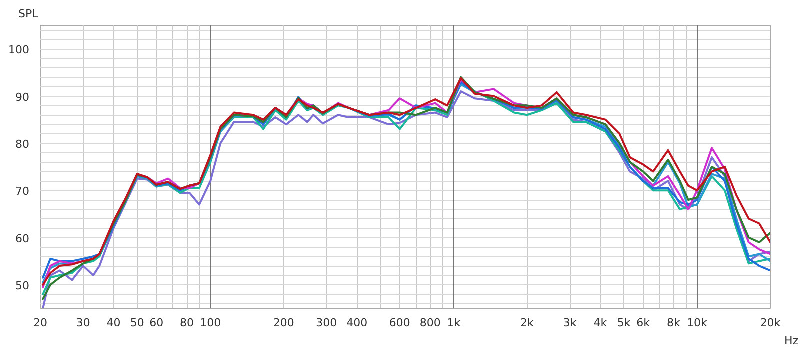  What do you see at coordinates (527, 323) in the screenshot?
I see `x-tick-label: 2k` at bounding box center [527, 323].